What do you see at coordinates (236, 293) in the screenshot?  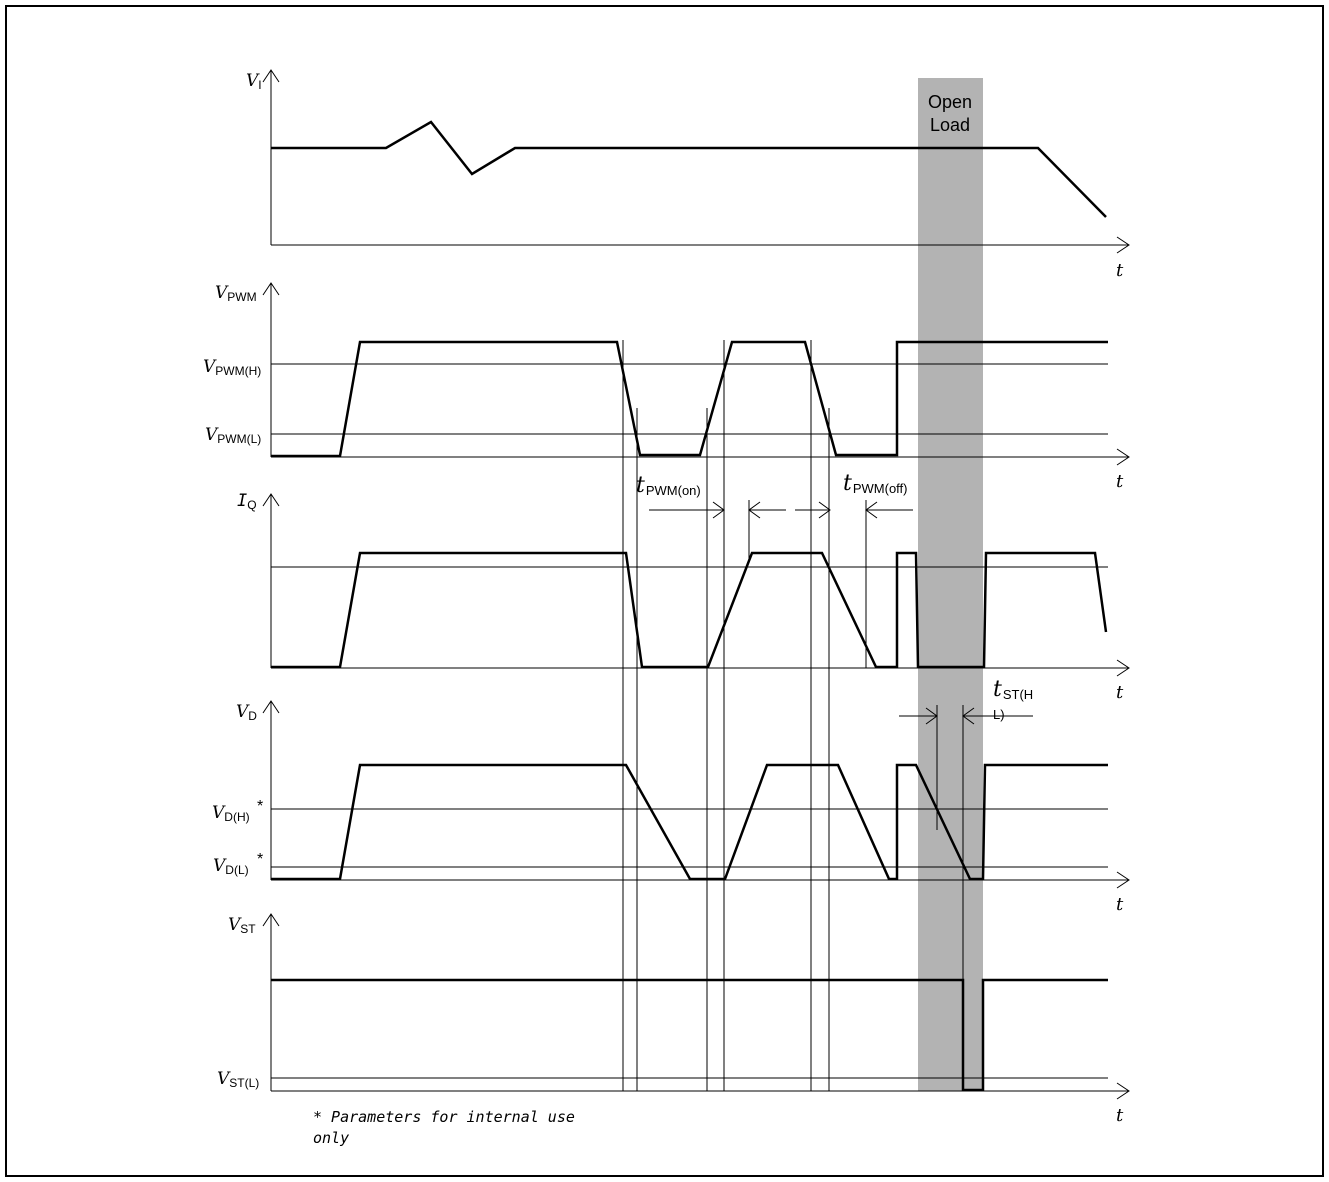 I see `label-vpwm: VPWM` at bounding box center [236, 293].